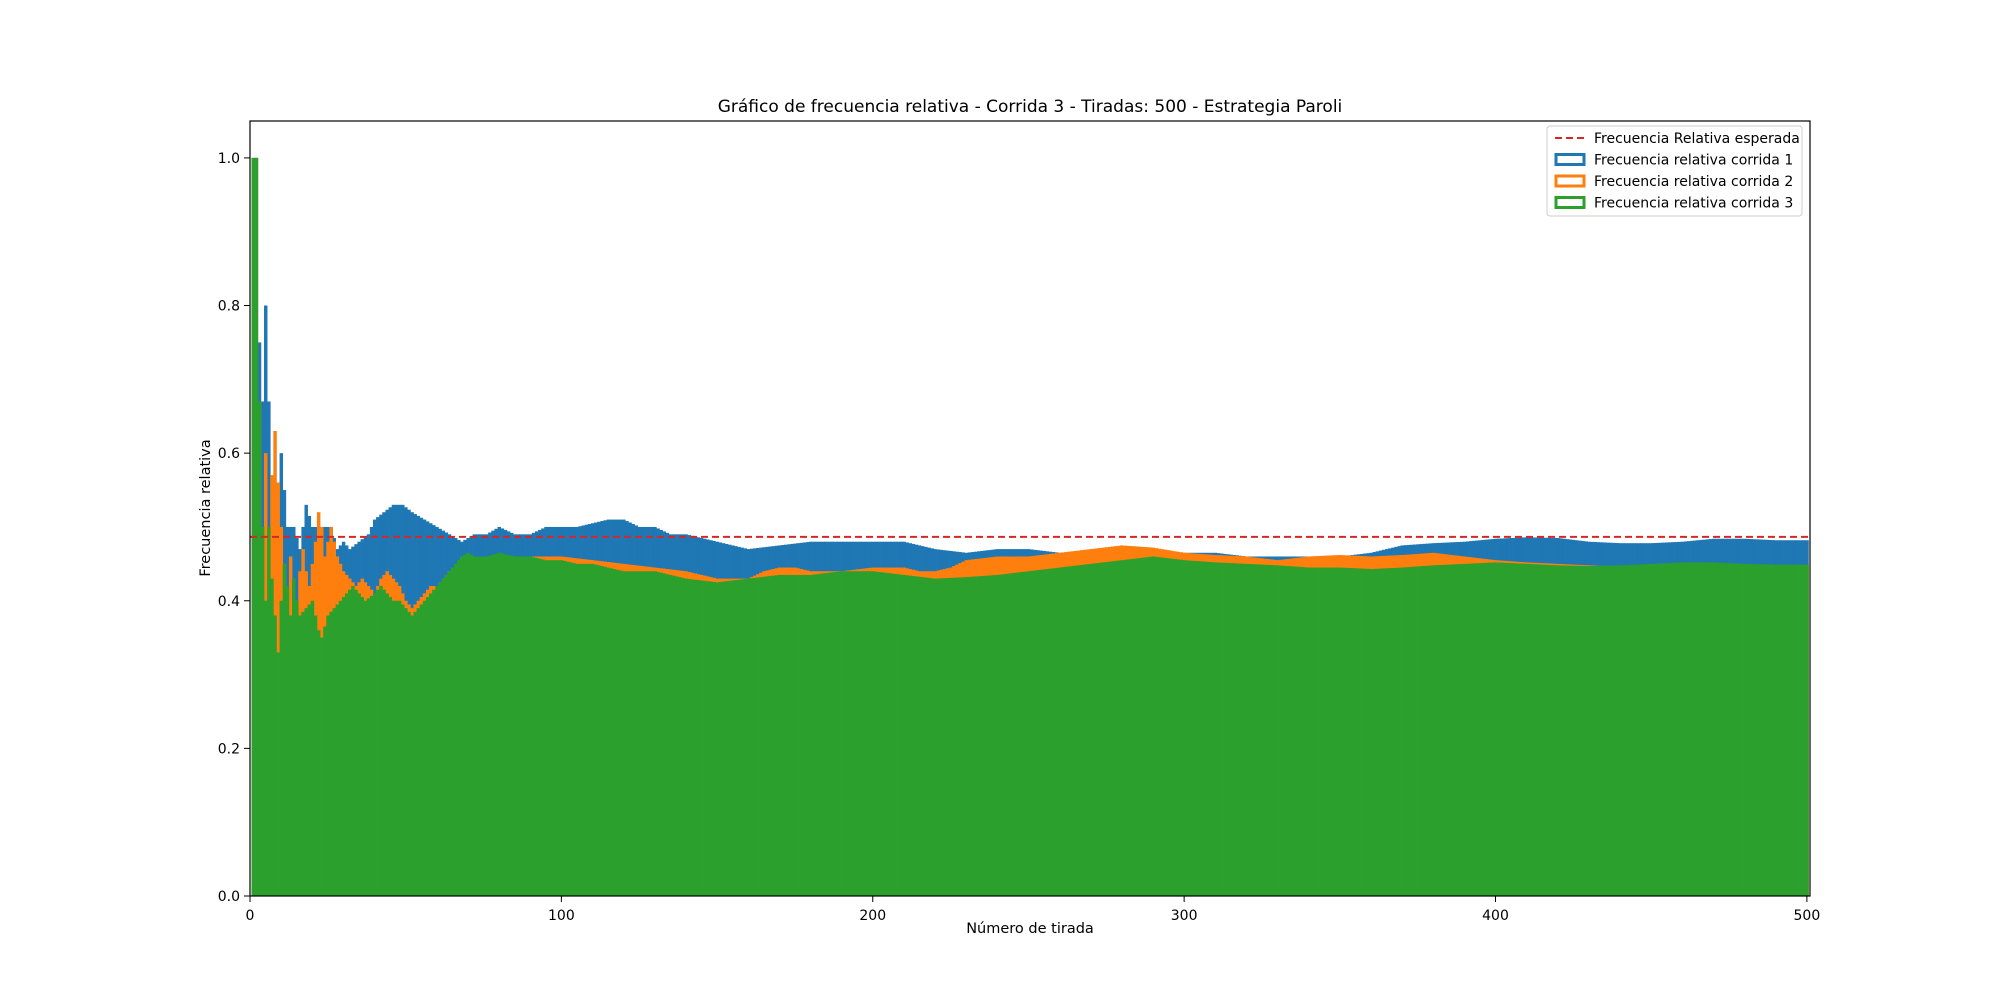  I want to click on x-tick-label: 0, so click(250, 916).